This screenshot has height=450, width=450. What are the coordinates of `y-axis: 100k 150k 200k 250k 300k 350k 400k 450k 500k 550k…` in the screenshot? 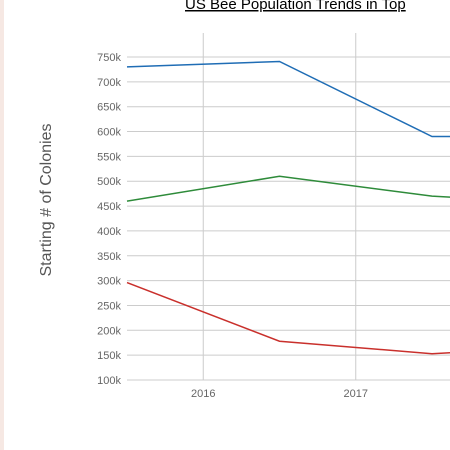 It's located at (109, 219).